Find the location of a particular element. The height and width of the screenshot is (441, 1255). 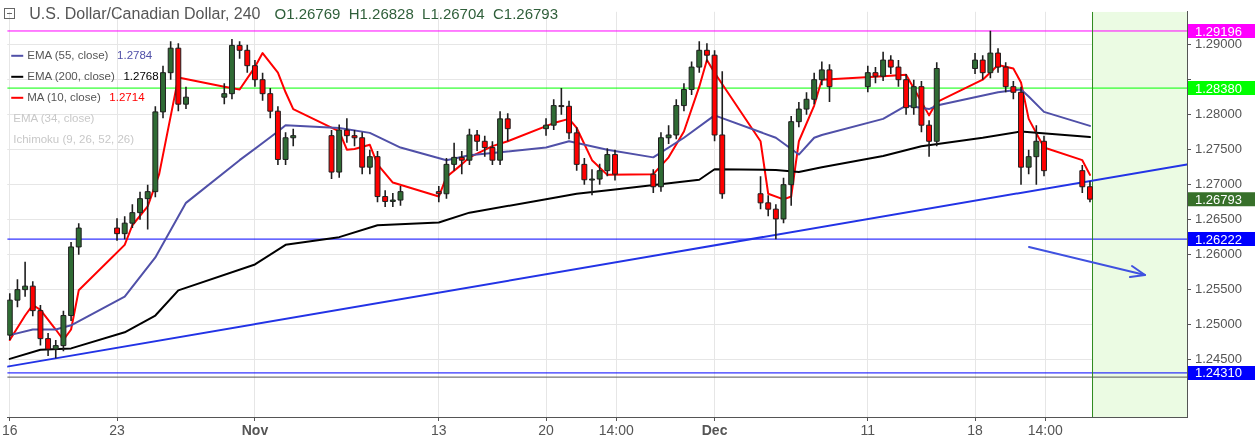

x-tick-label: 18 is located at coordinates (975, 430).